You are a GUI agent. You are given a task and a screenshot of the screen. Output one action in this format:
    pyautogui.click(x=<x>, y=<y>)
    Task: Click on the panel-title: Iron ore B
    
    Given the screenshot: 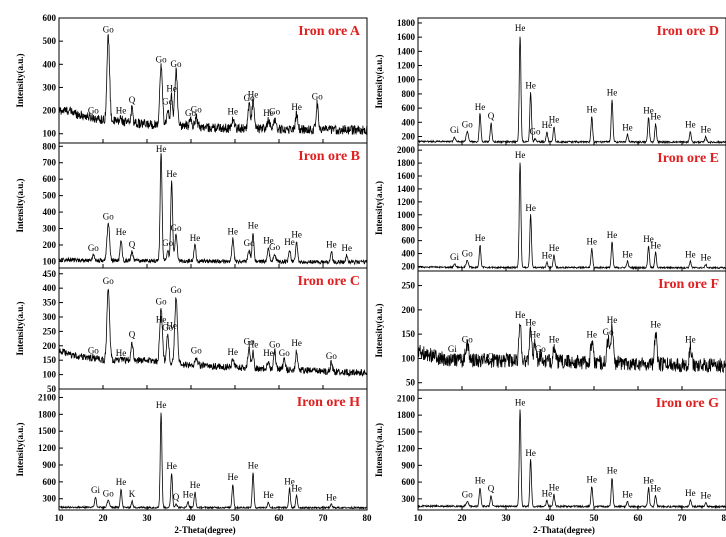 What is the action you would take?
    pyautogui.click(x=329, y=156)
    